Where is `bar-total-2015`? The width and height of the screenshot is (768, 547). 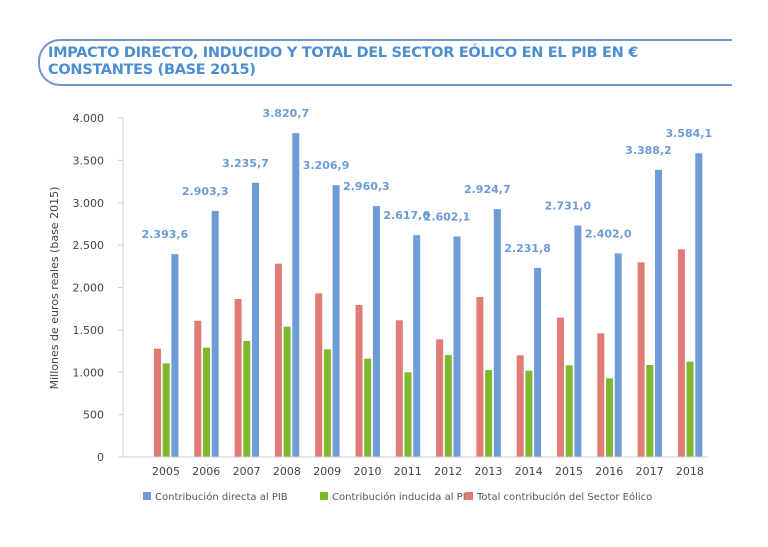 bar-total-2015 is located at coordinates (560, 387).